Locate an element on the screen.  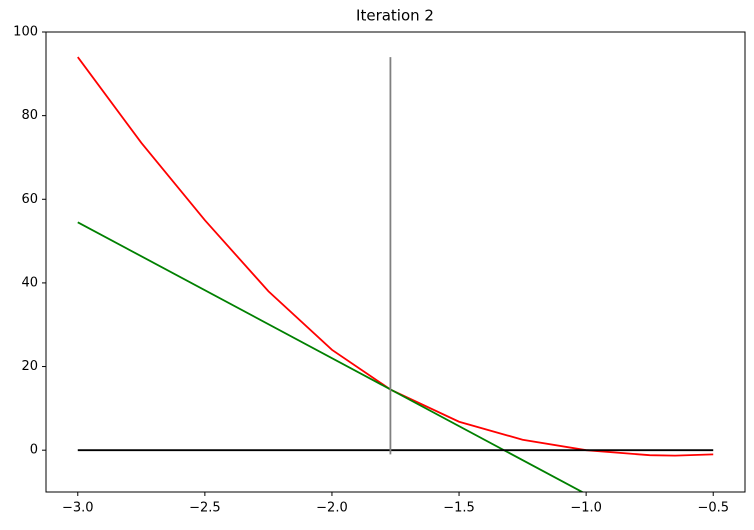
x-tick-label: −2.0 is located at coordinates (332, 508).